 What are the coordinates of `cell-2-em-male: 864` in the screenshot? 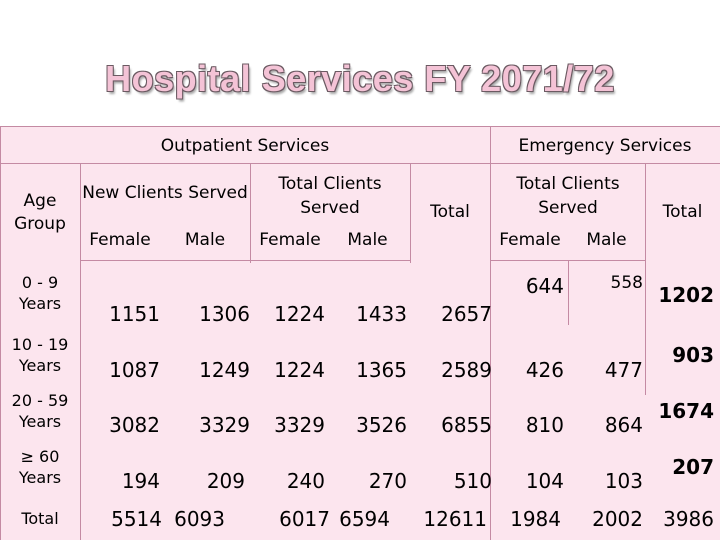 It's located at (623, 425).